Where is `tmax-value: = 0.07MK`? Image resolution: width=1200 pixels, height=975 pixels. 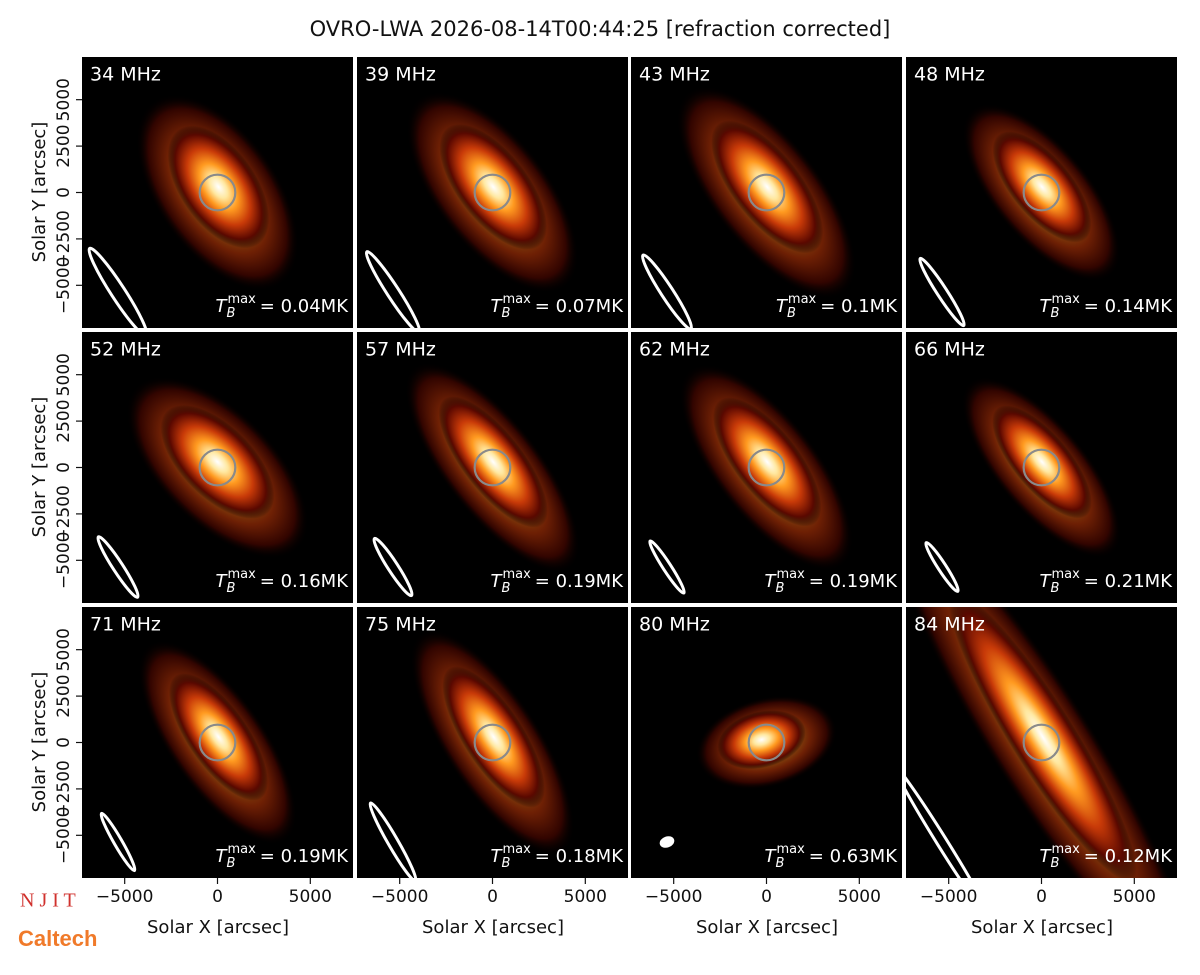 tmax-value: = 0.07MK is located at coordinates (579, 306).